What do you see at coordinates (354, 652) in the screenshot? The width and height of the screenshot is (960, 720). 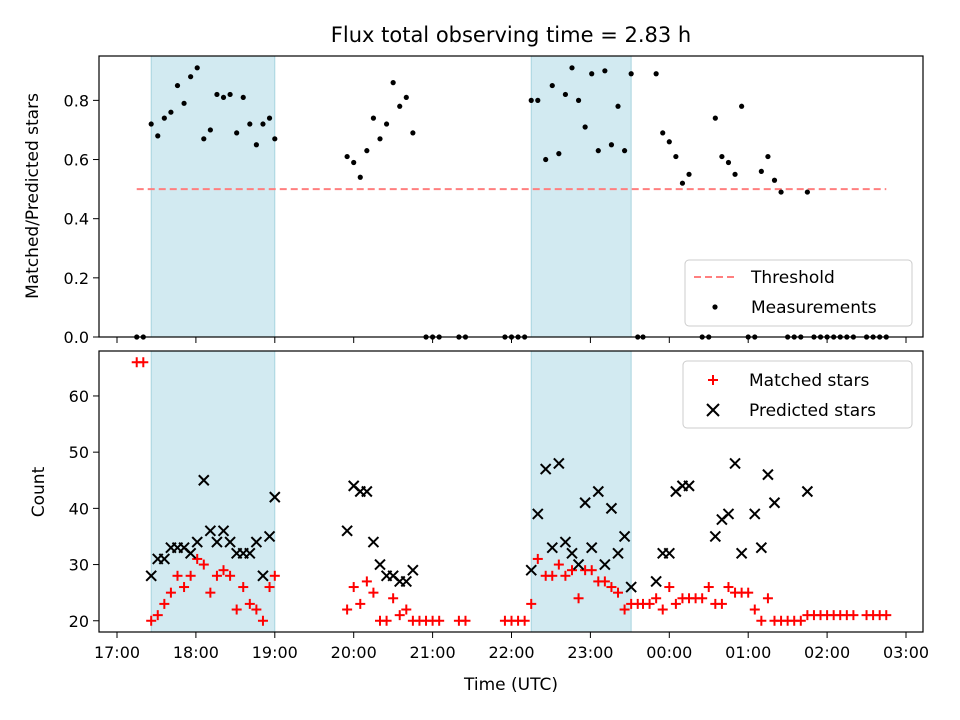 I see `x-tick-label: 20:00` at bounding box center [354, 652].